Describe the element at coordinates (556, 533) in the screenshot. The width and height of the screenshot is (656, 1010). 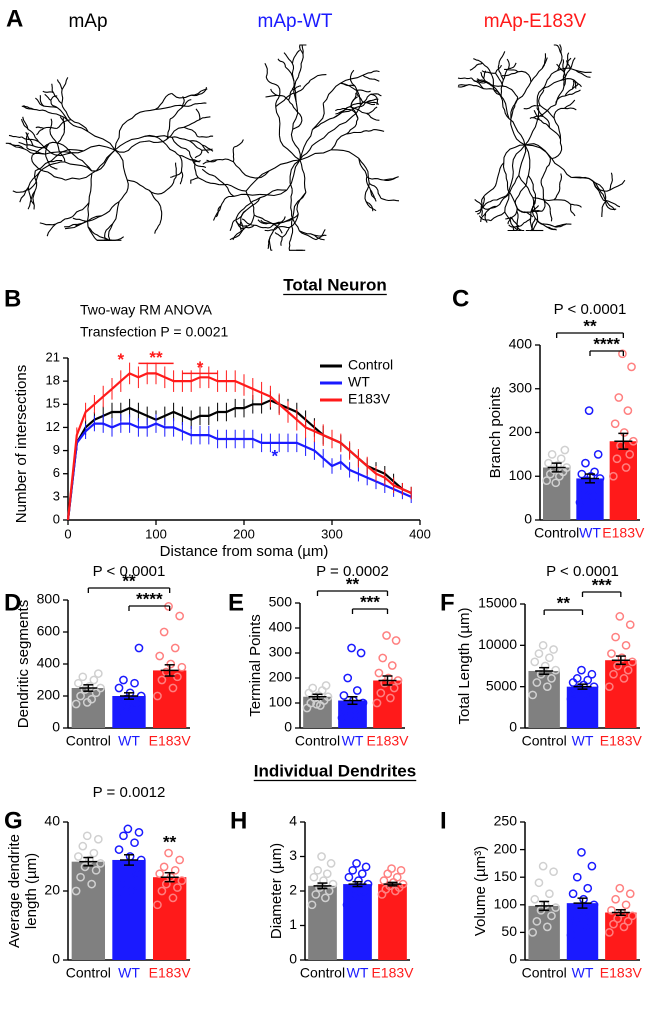
I see `x-tick-label: Control` at that location.